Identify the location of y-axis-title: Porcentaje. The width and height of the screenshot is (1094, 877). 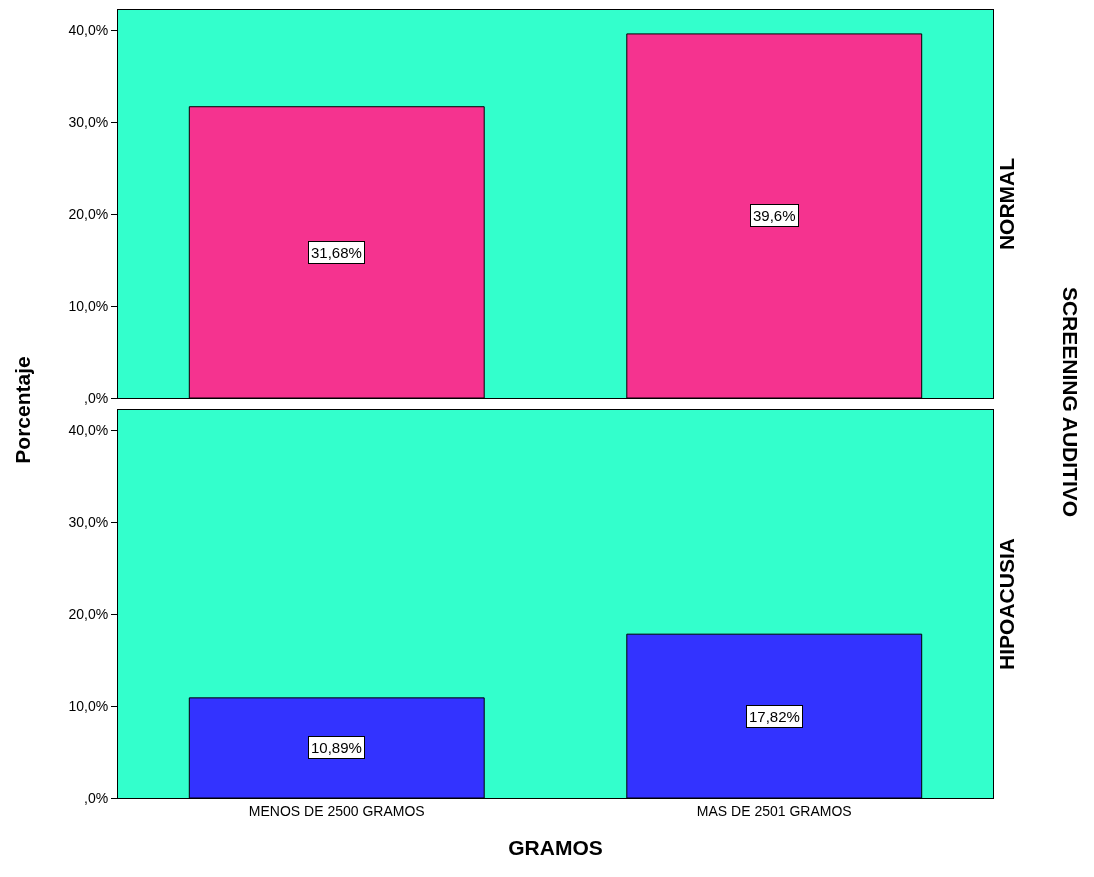
(22, 410).